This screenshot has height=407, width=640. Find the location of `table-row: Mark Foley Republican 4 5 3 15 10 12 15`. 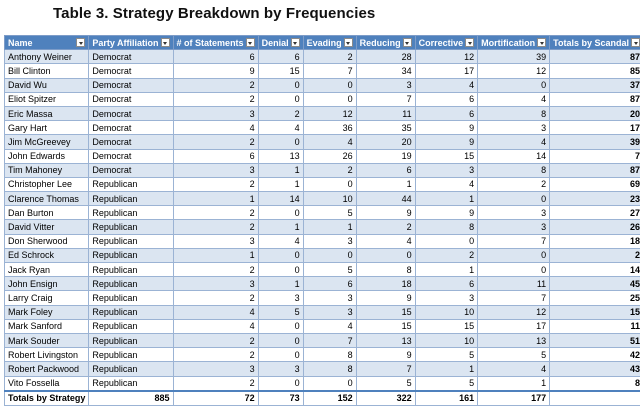

table-row: Mark Foley Republican 4 5 3 15 10 12 15 is located at coordinates (321, 312).